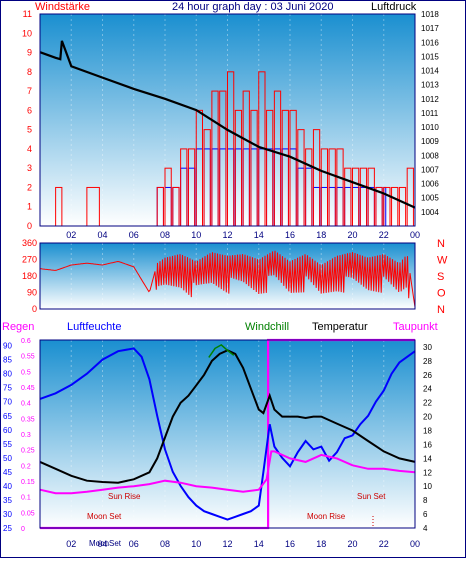  What do you see at coordinates (267, 327) in the screenshot?
I see `windchill-legend: Windchill` at bounding box center [267, 327].